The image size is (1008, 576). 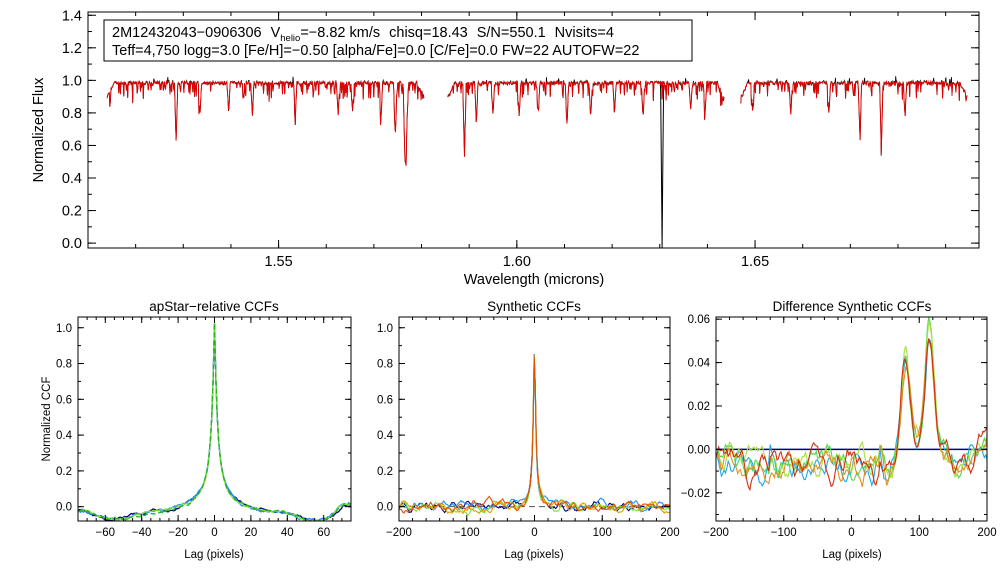 I want to click on ytick-label: 1.2, so click(x=72, y=49).